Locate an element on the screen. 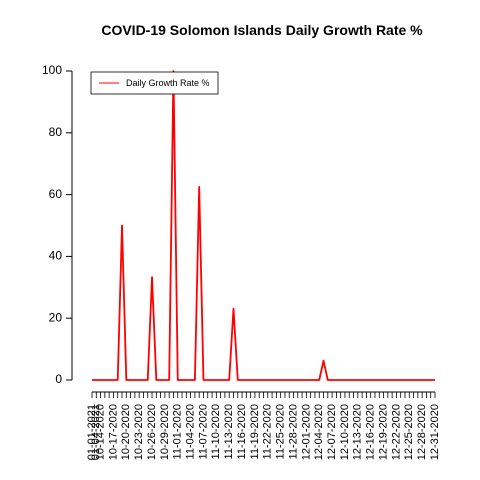 The width and height of the screenshot is (480, 480). legend-label: Daily Growth Rate % is located at coordinates (168, 83).